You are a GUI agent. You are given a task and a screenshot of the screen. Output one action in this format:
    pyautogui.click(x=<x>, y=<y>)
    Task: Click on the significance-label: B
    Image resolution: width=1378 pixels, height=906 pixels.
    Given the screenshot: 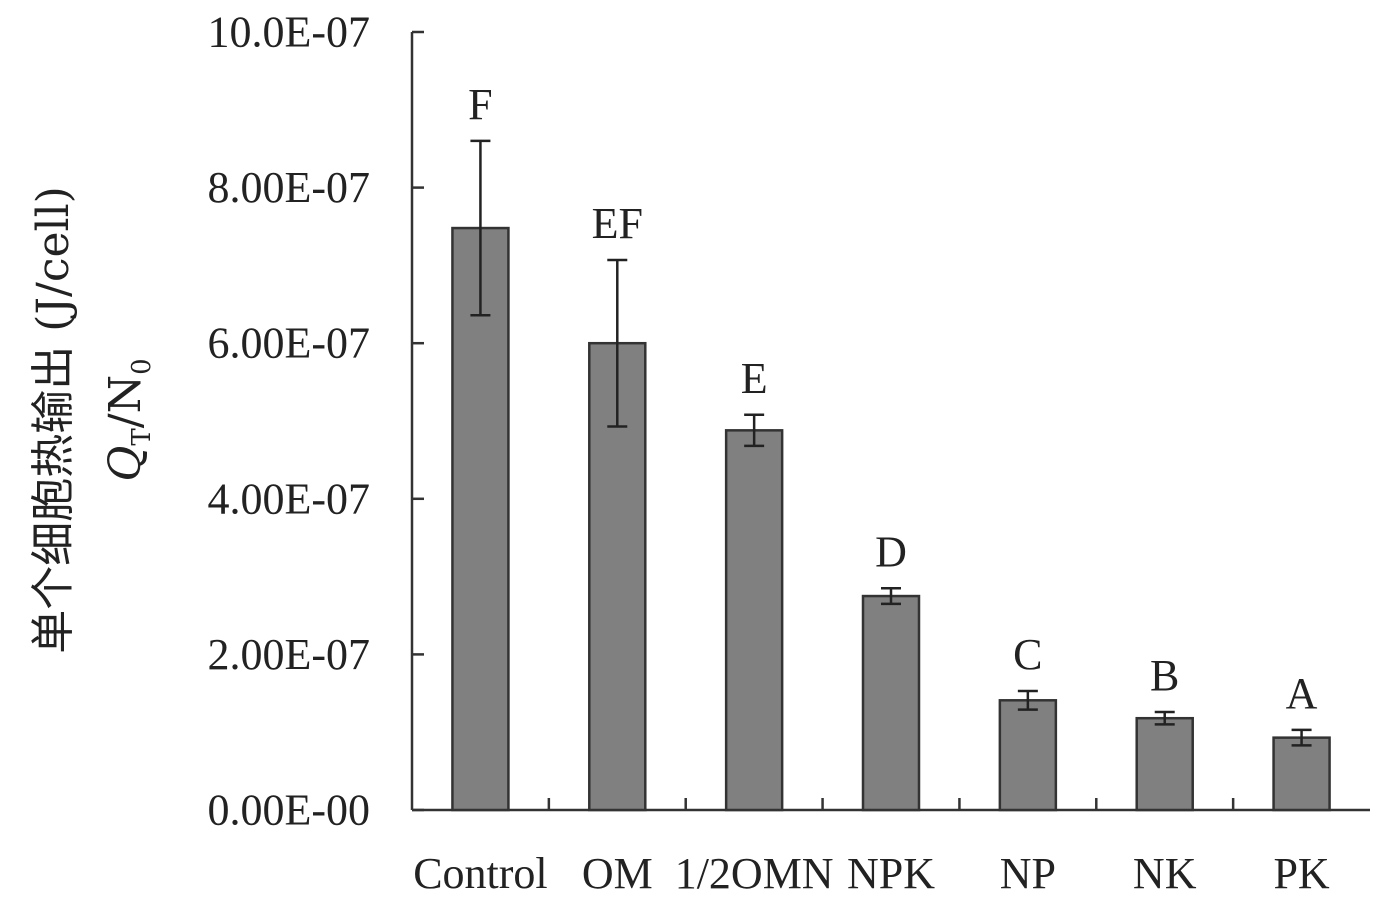 What is the action you would take?
    pyautogui.click(x=1164, y=675)
    